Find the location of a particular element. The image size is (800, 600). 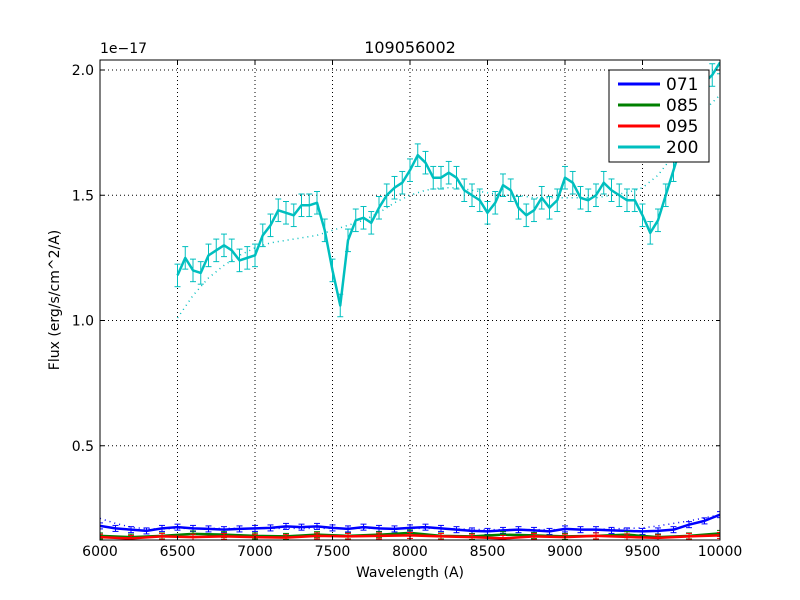

legend-label-071: 071 is located at coordinates (682, 85).